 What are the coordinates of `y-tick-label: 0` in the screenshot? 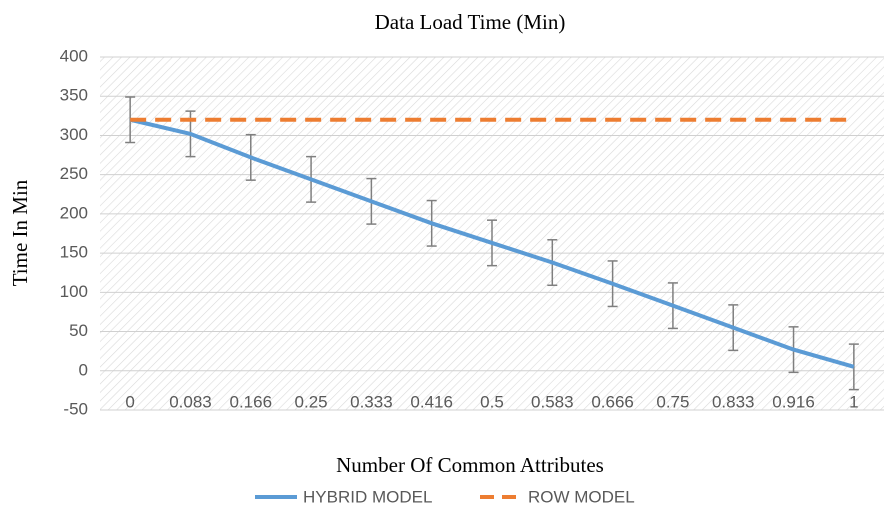 It's located at (83, 369).